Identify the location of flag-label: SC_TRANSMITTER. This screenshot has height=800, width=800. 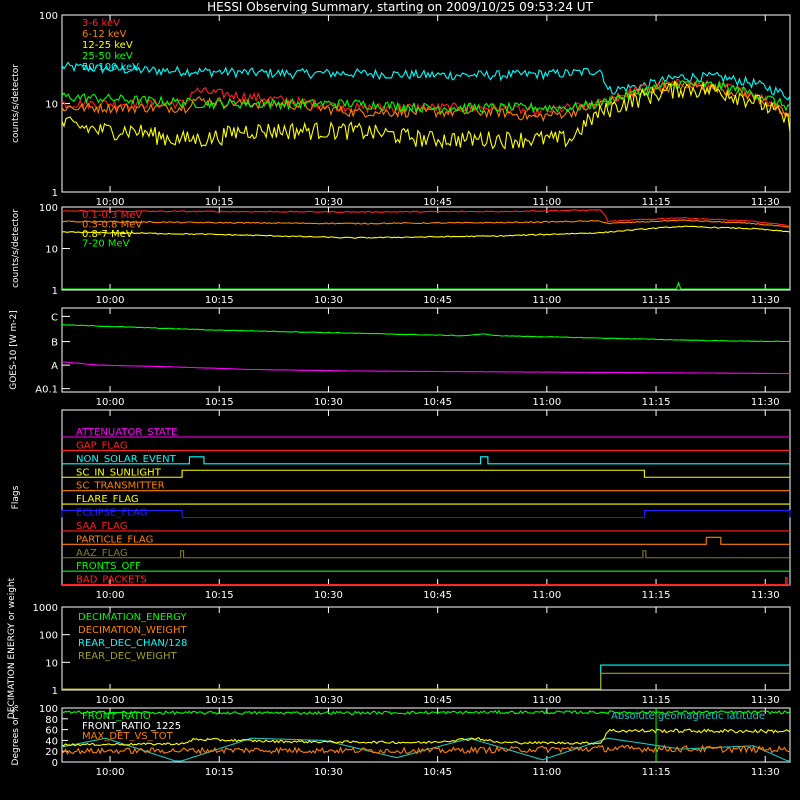
(120, 486).